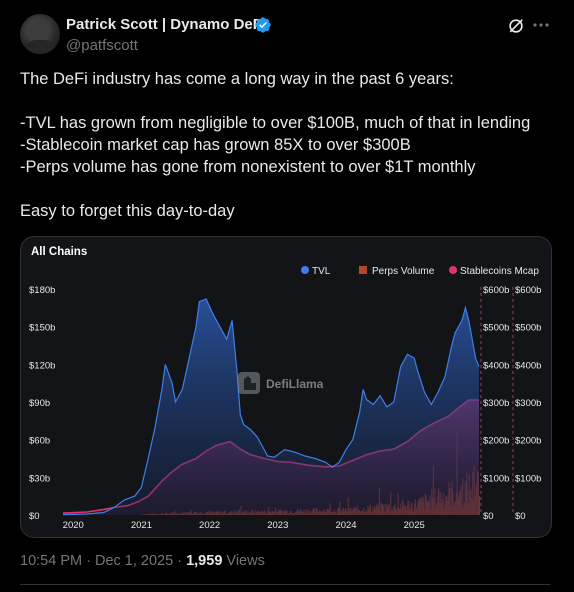  I want to click on x-axis-ticks: 2020 2021 2022 2023 2024 2025, so click(244, 525).